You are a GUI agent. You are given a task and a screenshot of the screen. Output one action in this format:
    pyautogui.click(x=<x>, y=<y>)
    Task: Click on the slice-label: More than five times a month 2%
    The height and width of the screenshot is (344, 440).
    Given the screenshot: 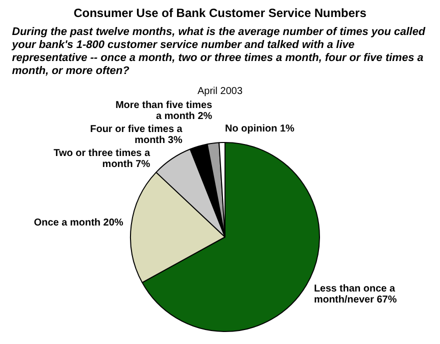 What is the action you would take?
    pyautogui.click(x=164, y=111)
    